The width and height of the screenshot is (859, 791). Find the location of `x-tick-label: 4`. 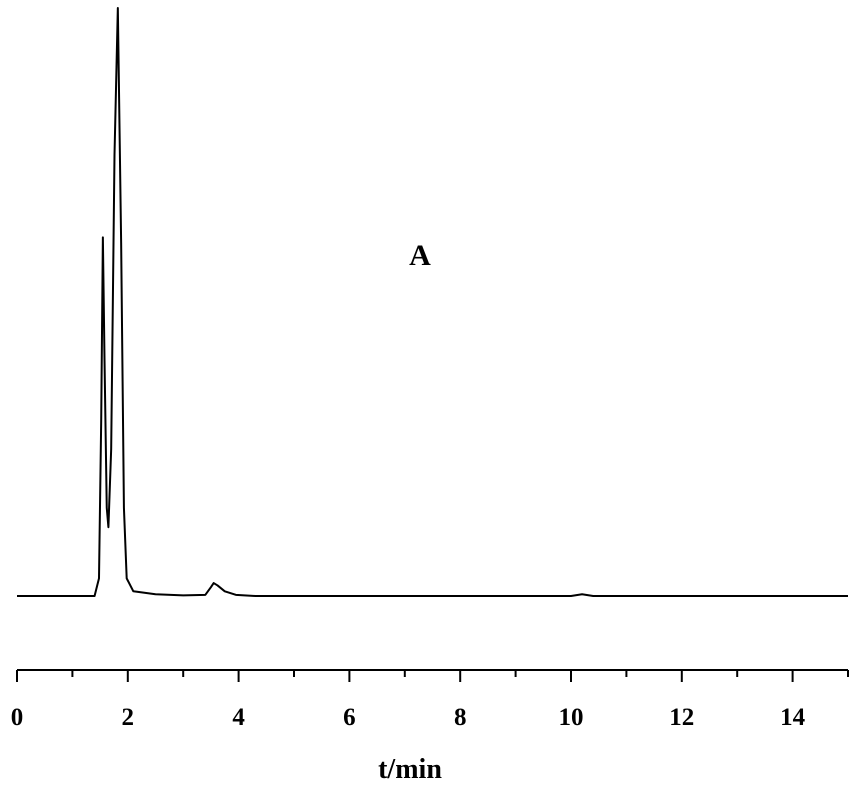

x-tick-label: 4 is located at coordinates (238, 717).